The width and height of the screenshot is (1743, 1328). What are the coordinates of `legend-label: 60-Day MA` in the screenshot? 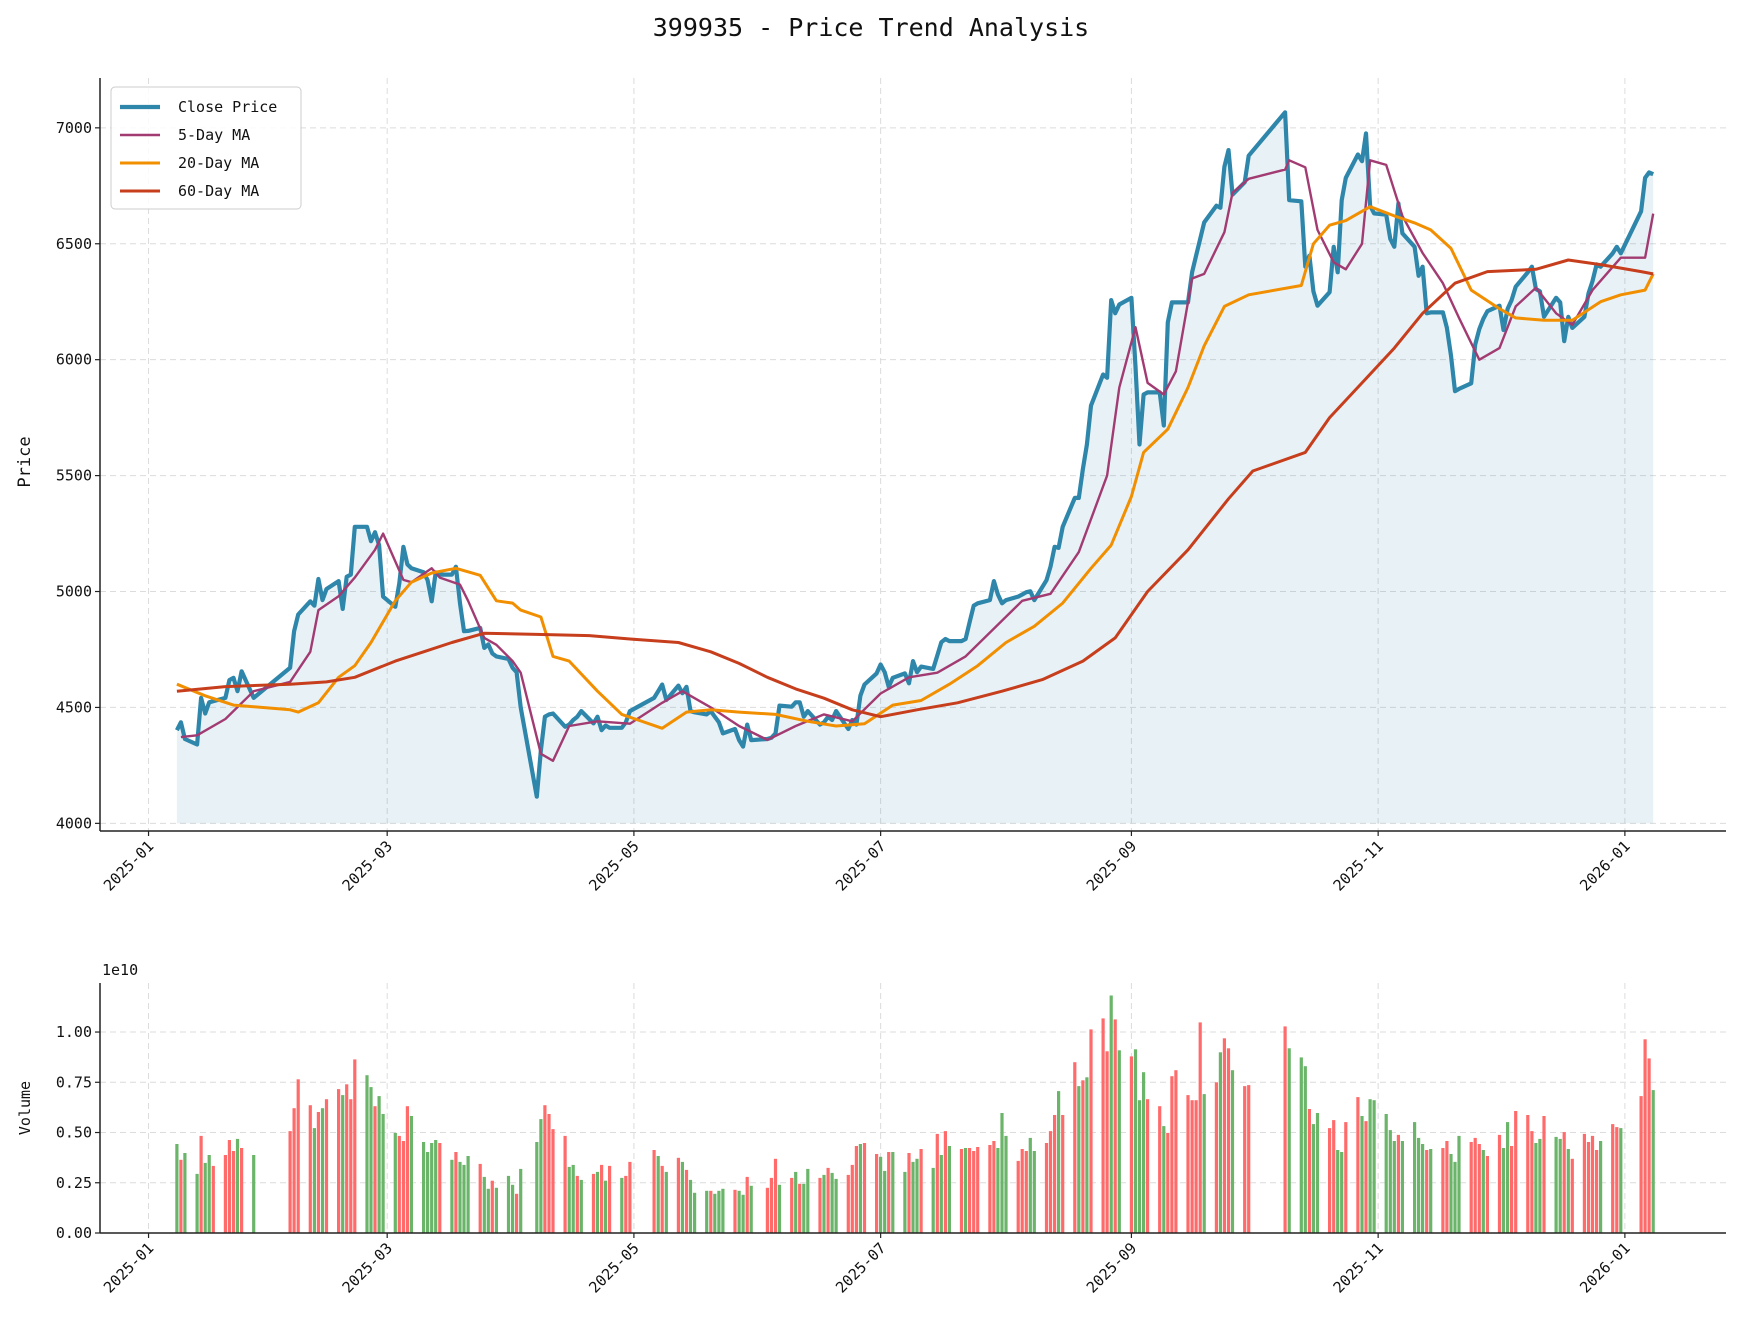 It's located at (218, 191).